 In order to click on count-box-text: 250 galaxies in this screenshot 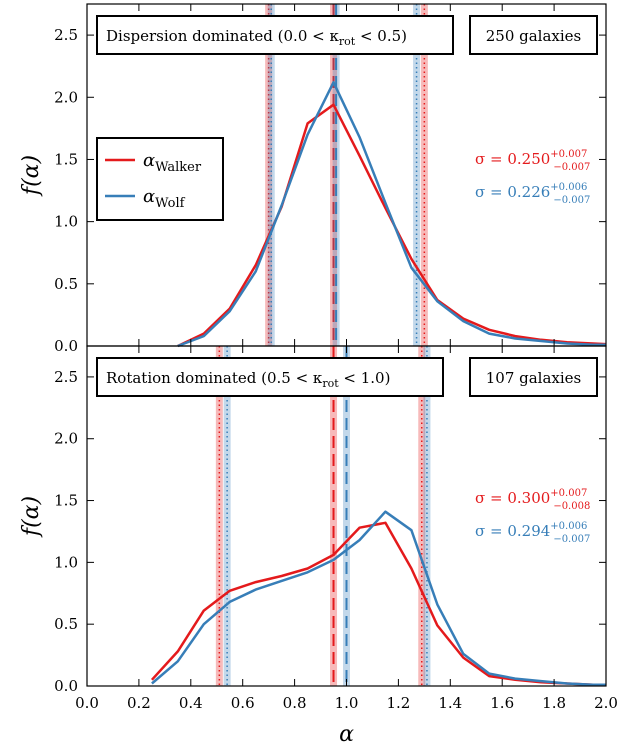, I will do `click(534, 36)`.